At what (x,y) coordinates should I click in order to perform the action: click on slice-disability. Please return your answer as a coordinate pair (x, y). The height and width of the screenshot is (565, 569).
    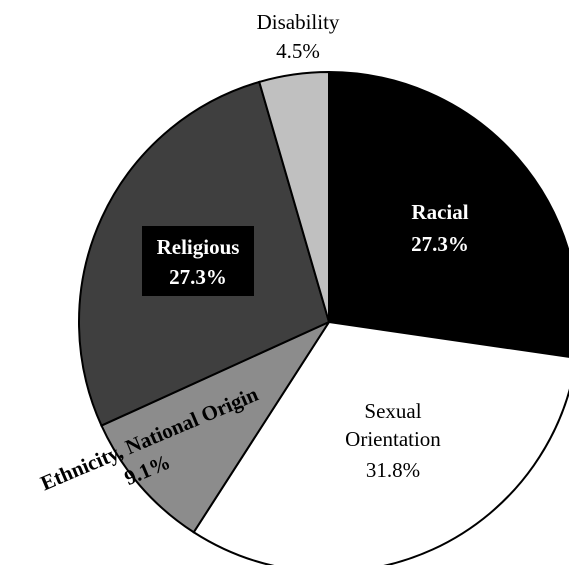
    Looking at the image, I should click on (294, 196).